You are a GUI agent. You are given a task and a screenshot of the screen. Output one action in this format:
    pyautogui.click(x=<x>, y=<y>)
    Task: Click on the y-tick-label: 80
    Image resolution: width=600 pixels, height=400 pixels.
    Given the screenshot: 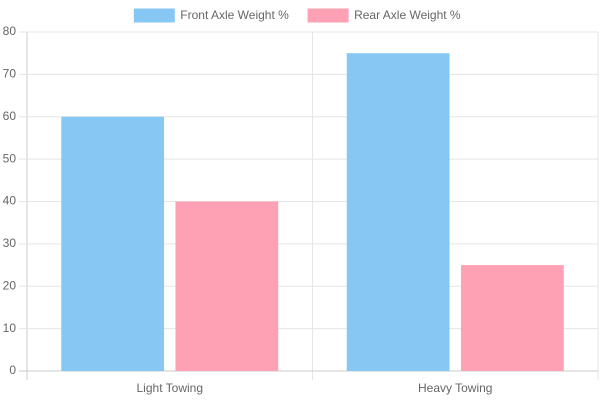 What is the action you would take?
    pyautogui.click(x=10, y=31)
    